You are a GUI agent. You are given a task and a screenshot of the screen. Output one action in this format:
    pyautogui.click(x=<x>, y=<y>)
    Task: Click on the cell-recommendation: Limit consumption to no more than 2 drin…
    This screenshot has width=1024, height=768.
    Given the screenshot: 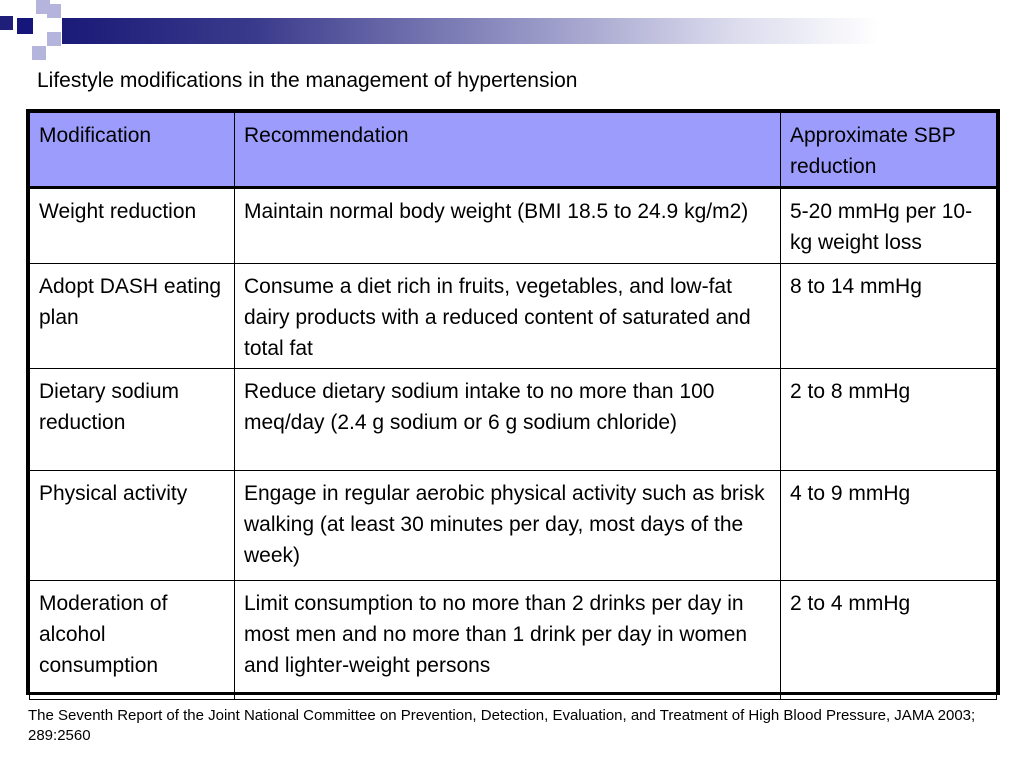 What is the action you would take?
    pyautogui.click(x=507, y=640)
    